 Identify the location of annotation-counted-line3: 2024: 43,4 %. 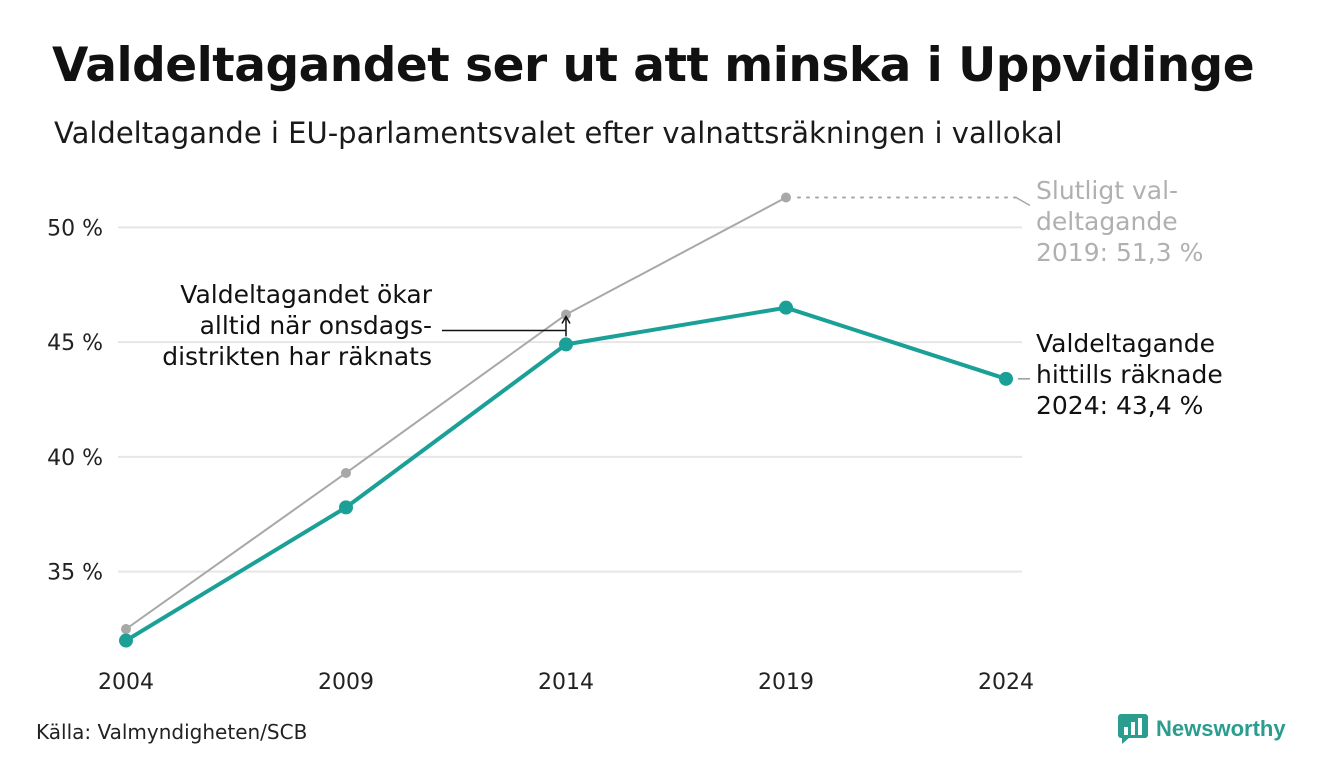
(1119, 405).